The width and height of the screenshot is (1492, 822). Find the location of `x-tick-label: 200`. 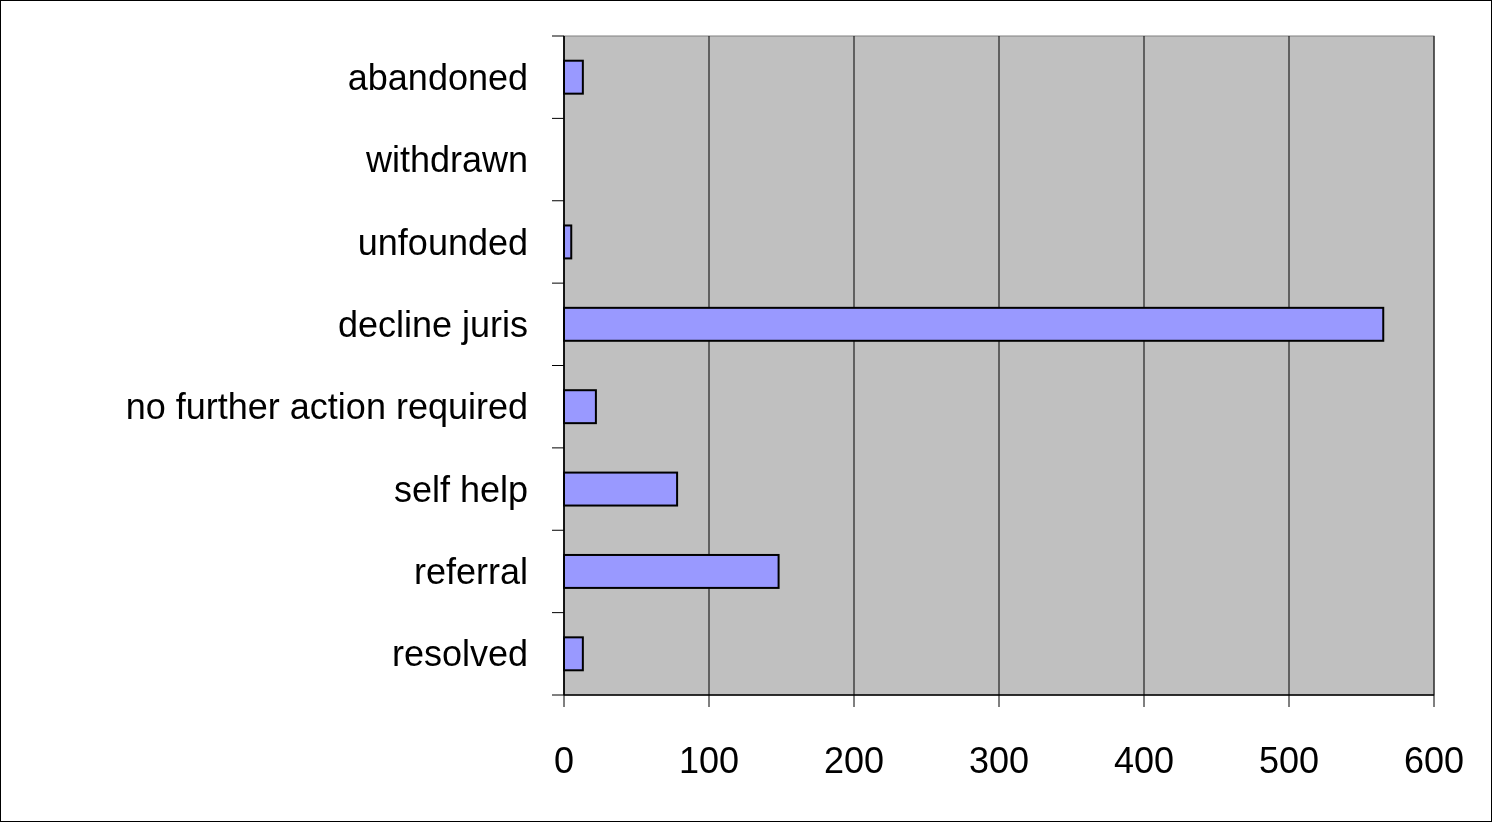

x-tick-label: 200 is located at coordinates (854, 760).